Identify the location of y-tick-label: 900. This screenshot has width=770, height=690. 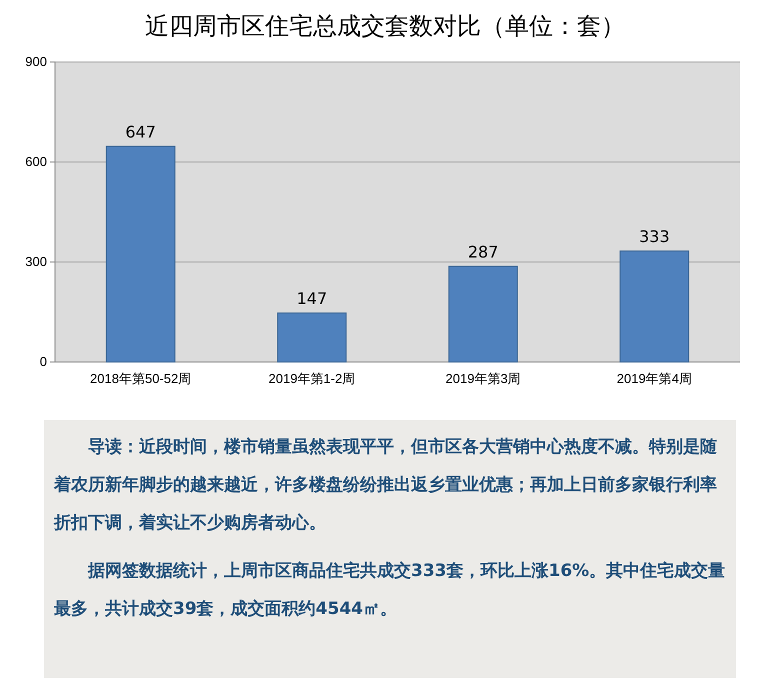
(36, 62).